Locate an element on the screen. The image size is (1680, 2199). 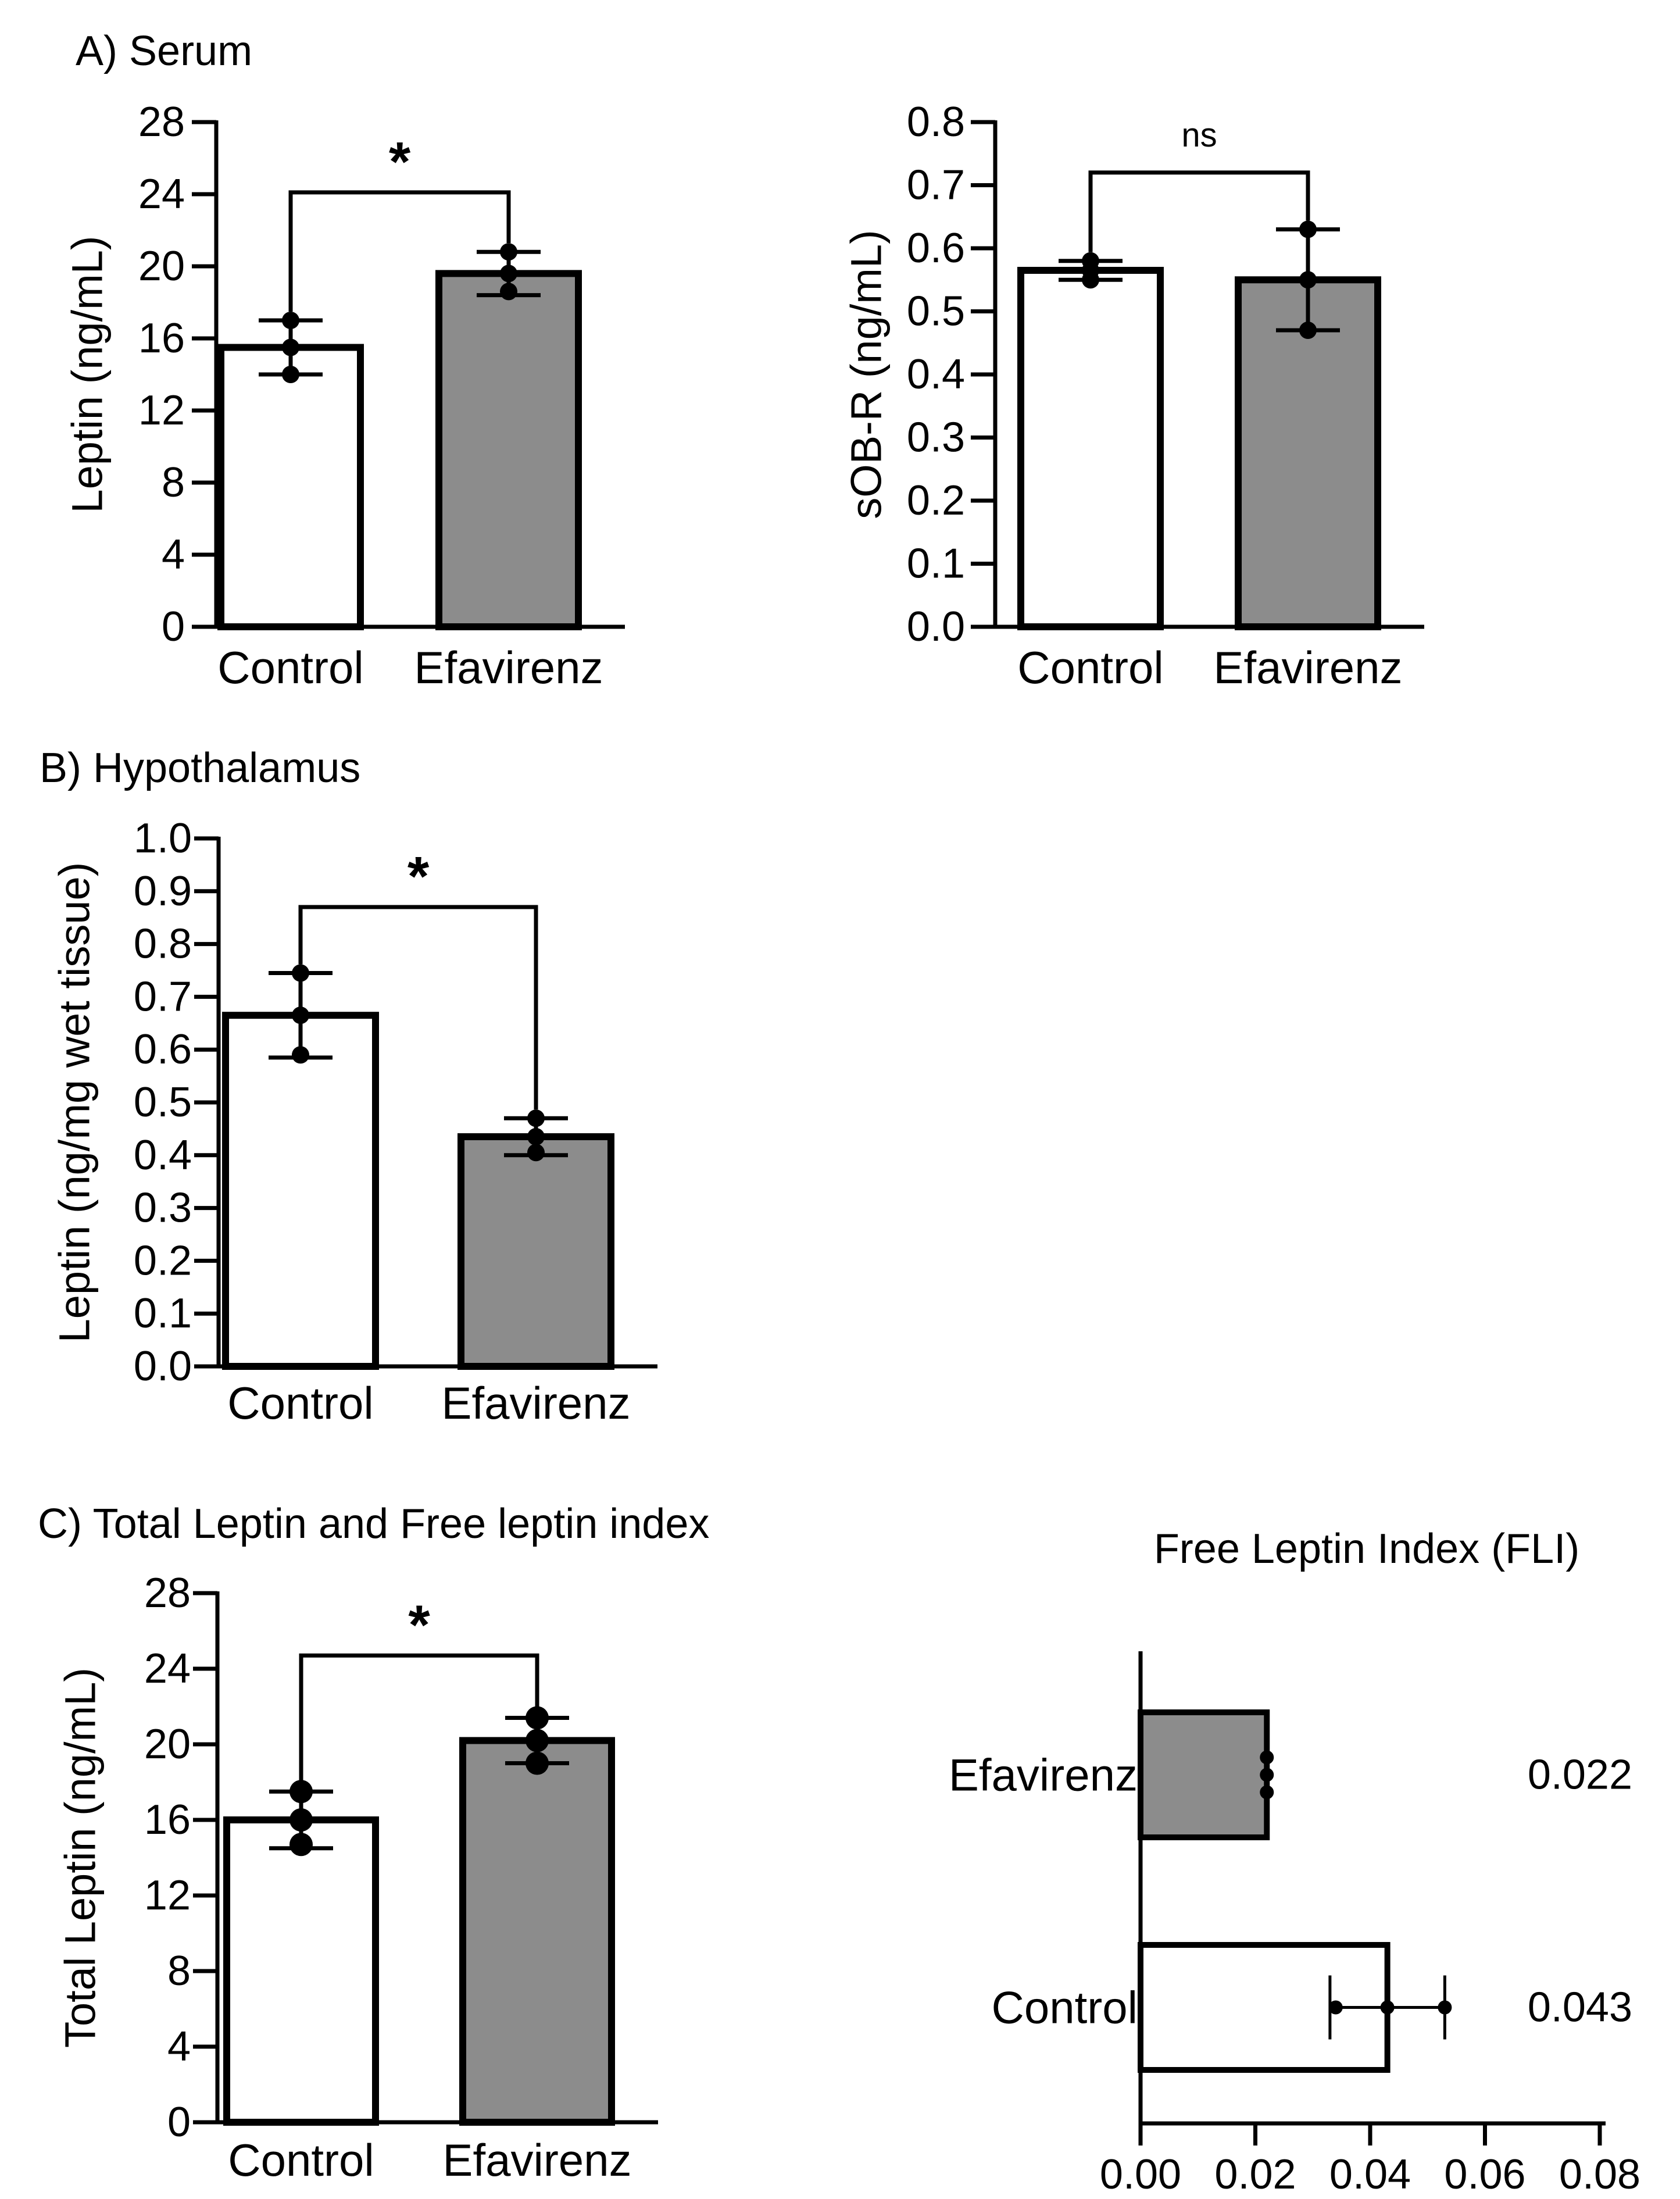
chart-title: Free Leptin Index (FLI) is located at coordinates (1367, 1549).